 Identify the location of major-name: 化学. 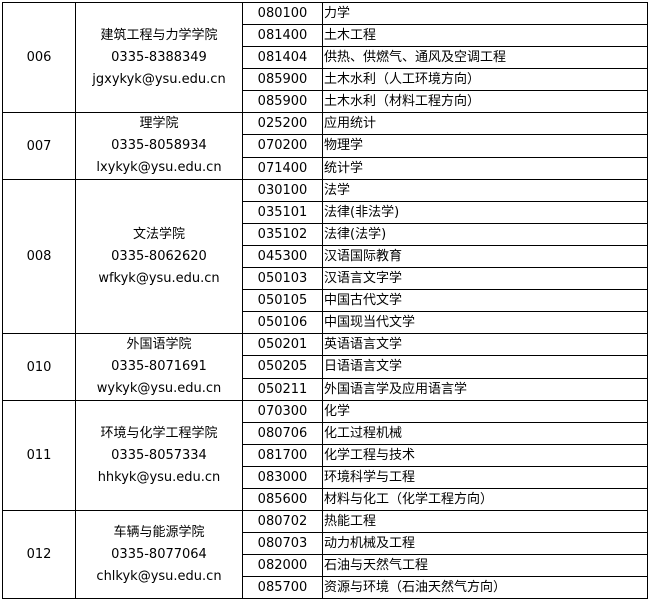
(485, 411).